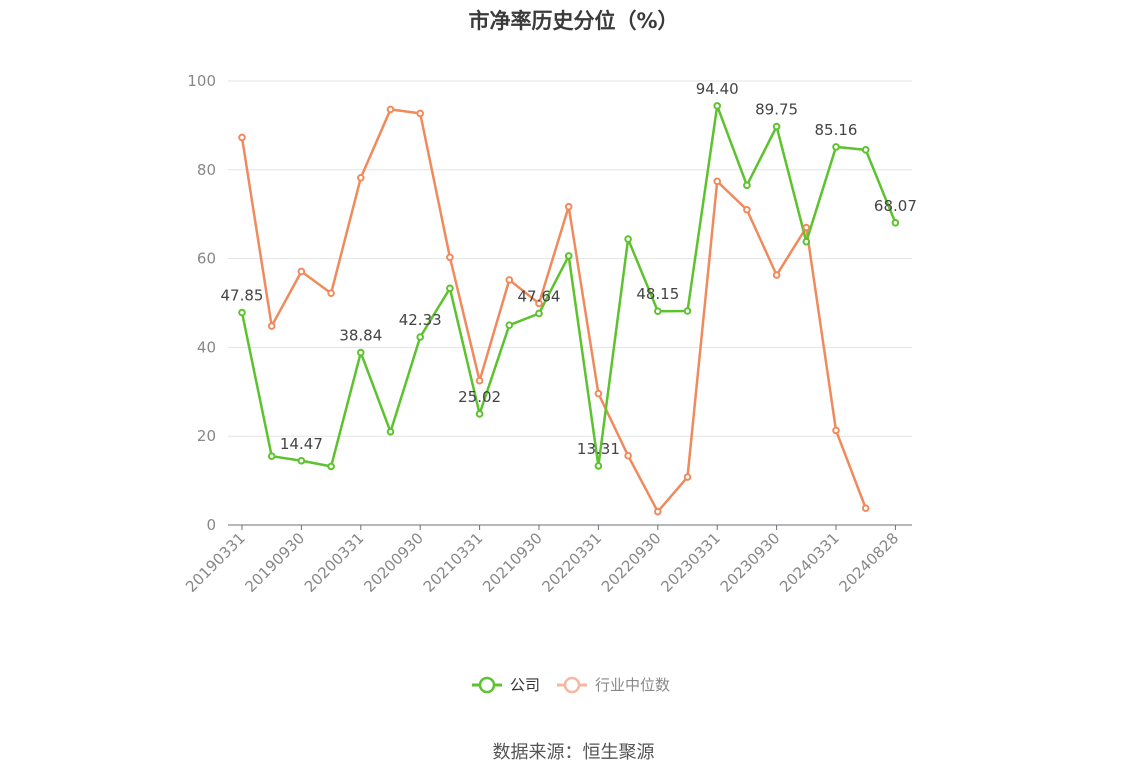 The image size is (1147, 776). I want to click on x-tick-label: 20190331, so click(215, 562).